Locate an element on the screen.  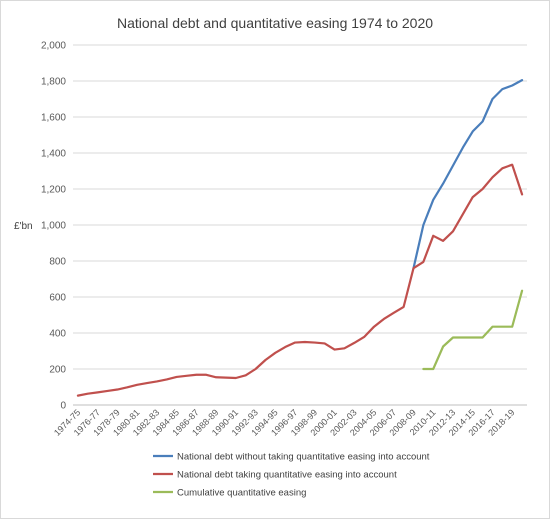
y-tick-label: 1,600 is located at coordinates (53, 118).